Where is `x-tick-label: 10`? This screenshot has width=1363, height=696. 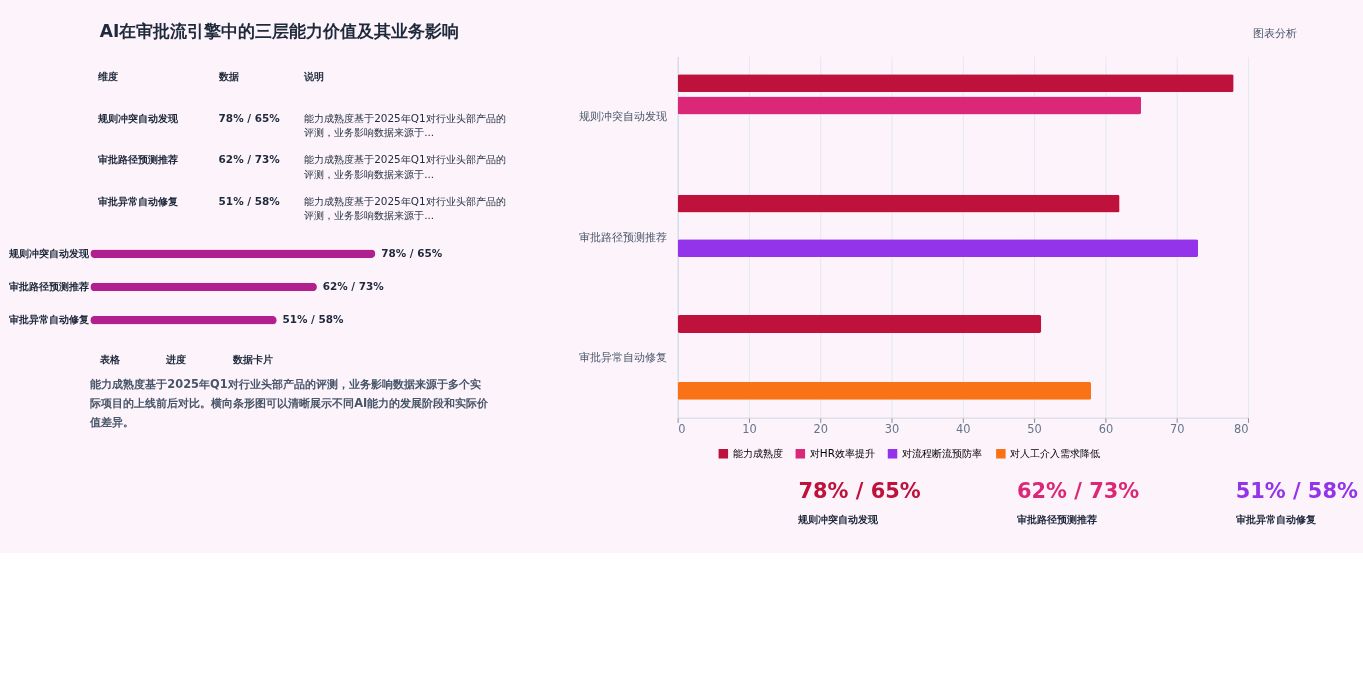
x-tick-label: 10 is located at coordinates (749, 429).